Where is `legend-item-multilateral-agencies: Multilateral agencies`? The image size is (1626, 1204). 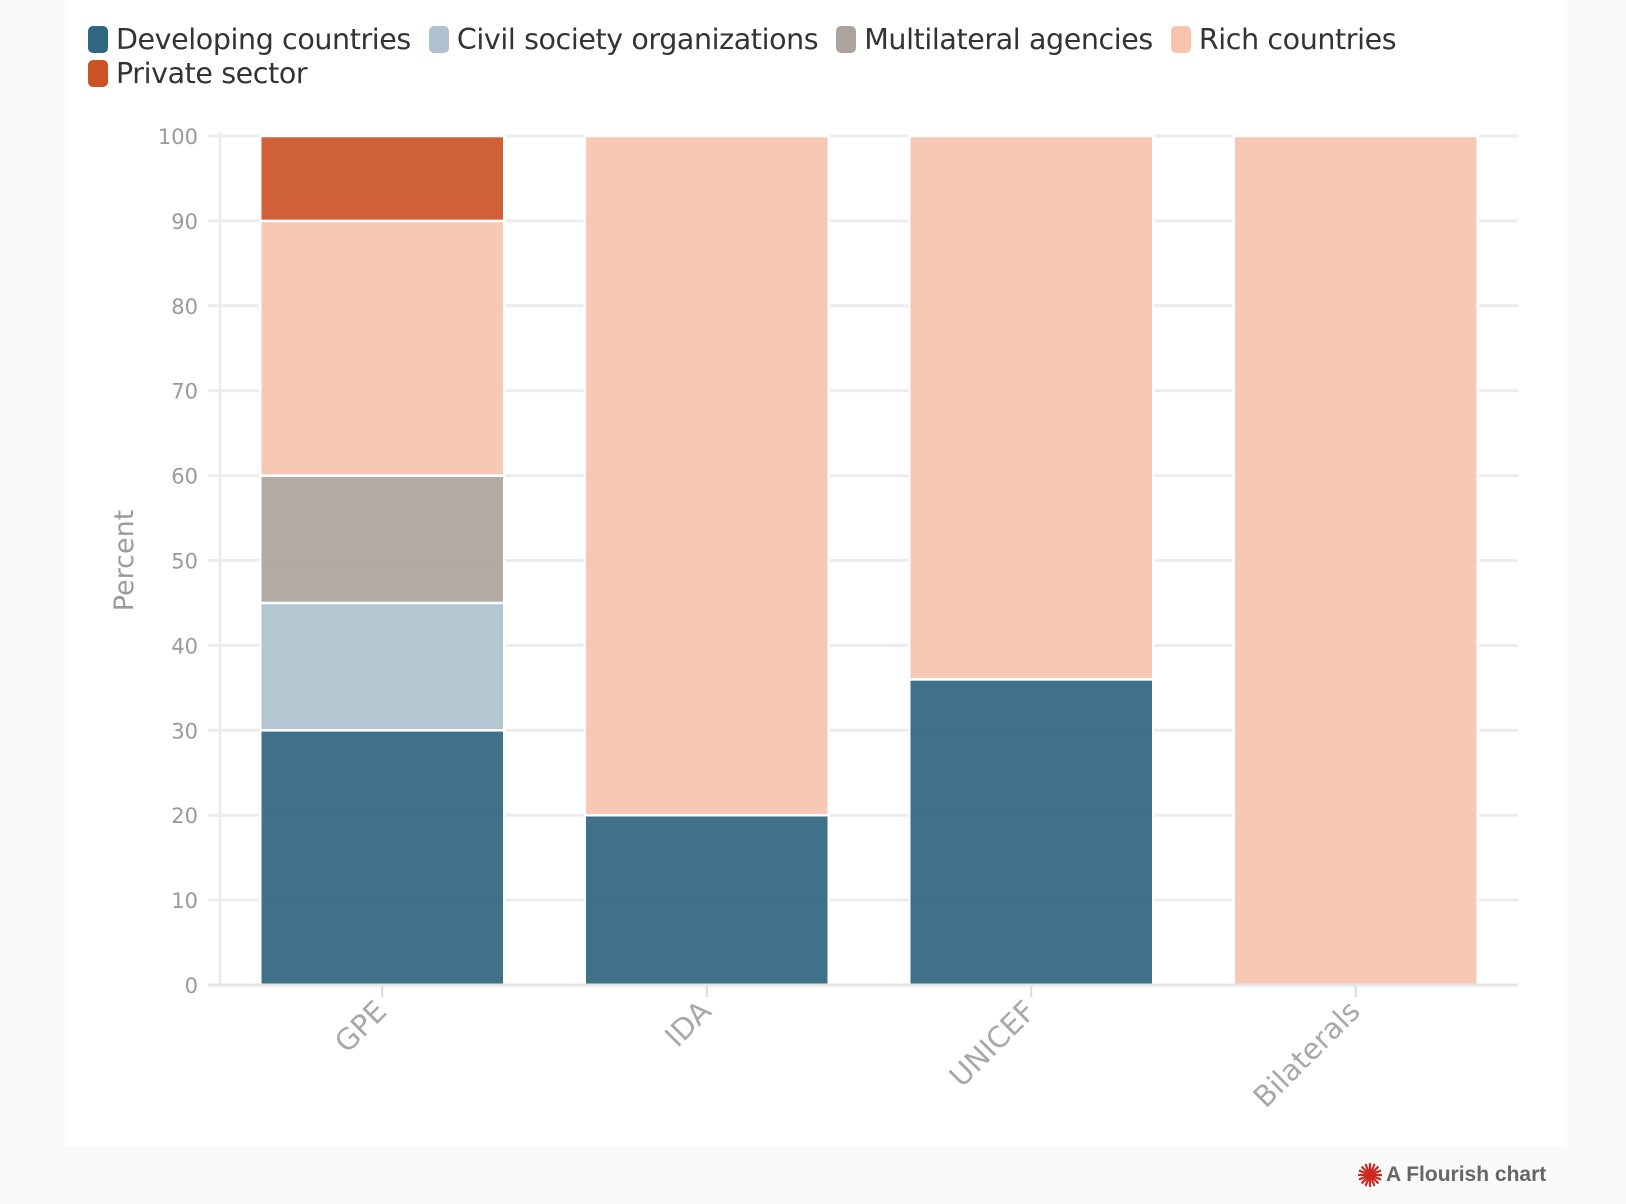 legend-item-multilateral-agencies: Multilateral agencies is located at coordinates (994, 39).